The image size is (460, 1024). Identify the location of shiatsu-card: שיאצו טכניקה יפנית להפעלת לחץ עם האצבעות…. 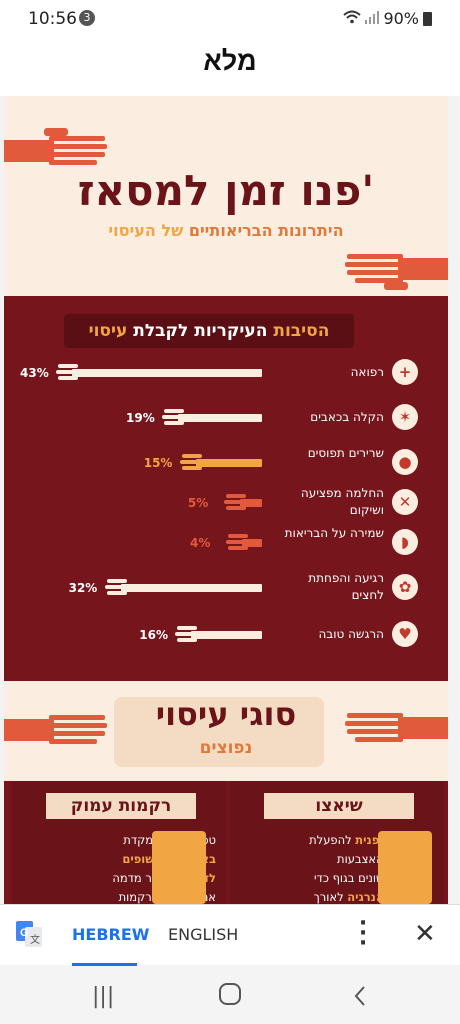
(337, 842).